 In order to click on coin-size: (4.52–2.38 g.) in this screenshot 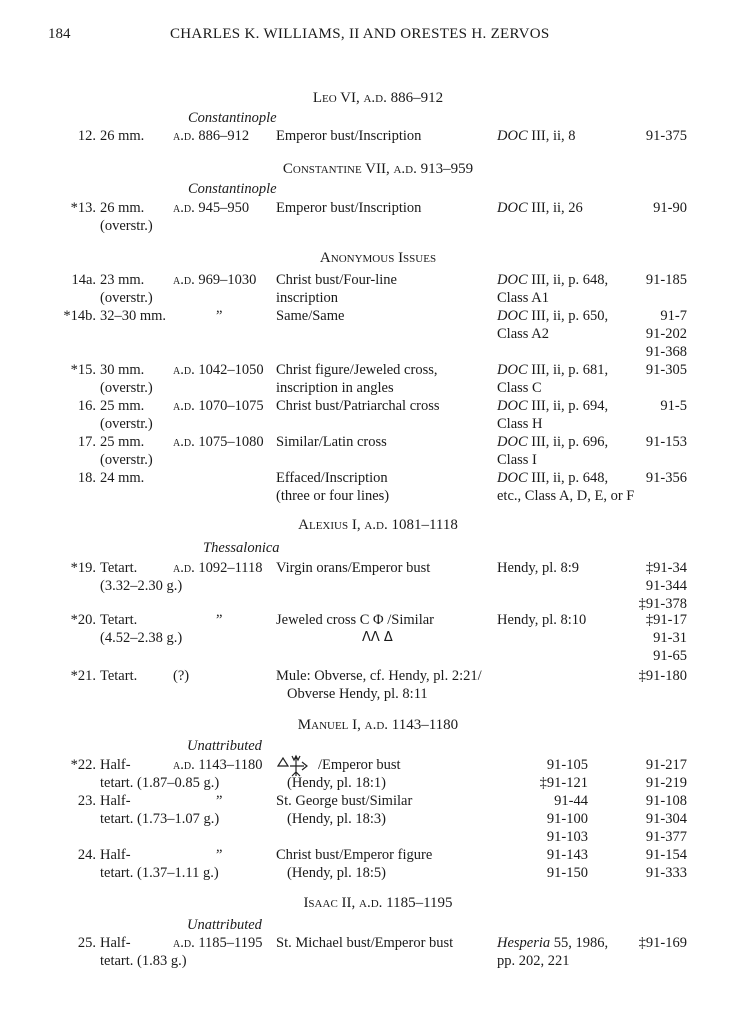, I will do `click(141, 638)`.